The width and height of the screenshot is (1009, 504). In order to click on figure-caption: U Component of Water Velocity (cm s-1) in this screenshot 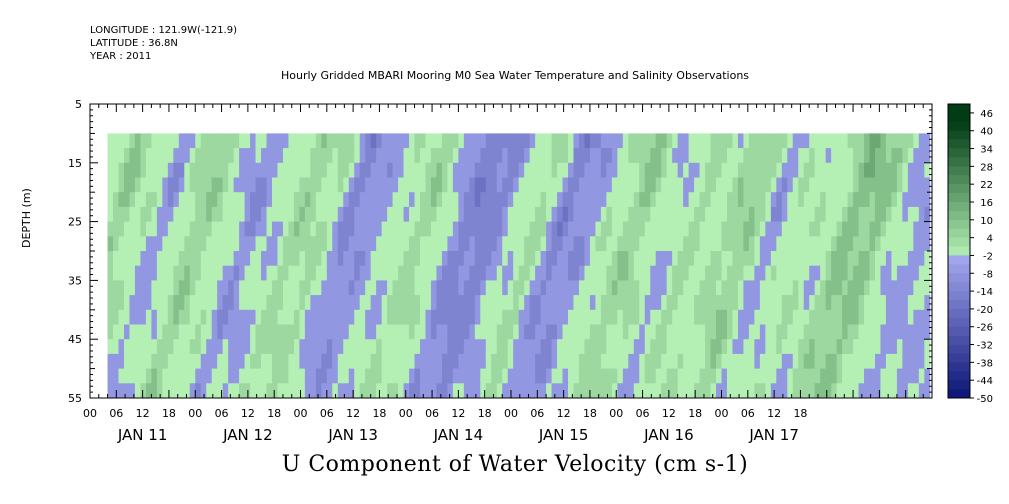, I will do `click(515, 464)`.